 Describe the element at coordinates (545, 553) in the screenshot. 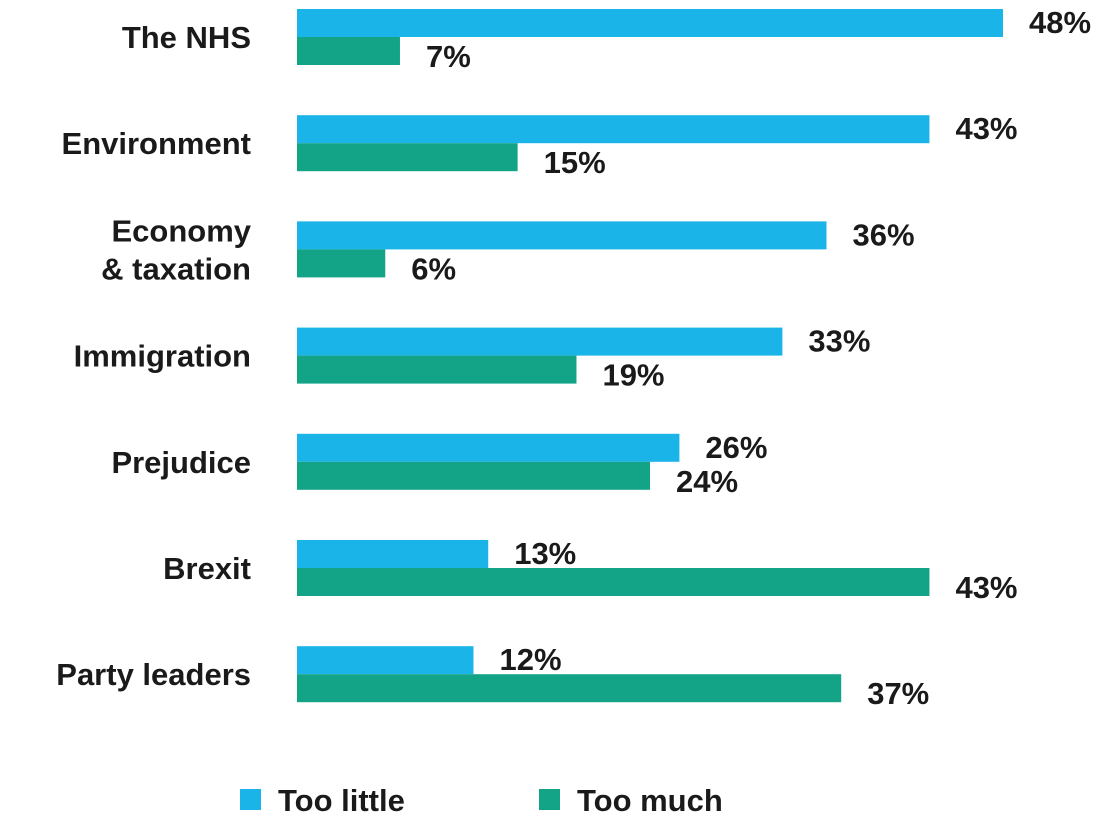

I see `value-label-brexit-too-little: 13%` at that location.